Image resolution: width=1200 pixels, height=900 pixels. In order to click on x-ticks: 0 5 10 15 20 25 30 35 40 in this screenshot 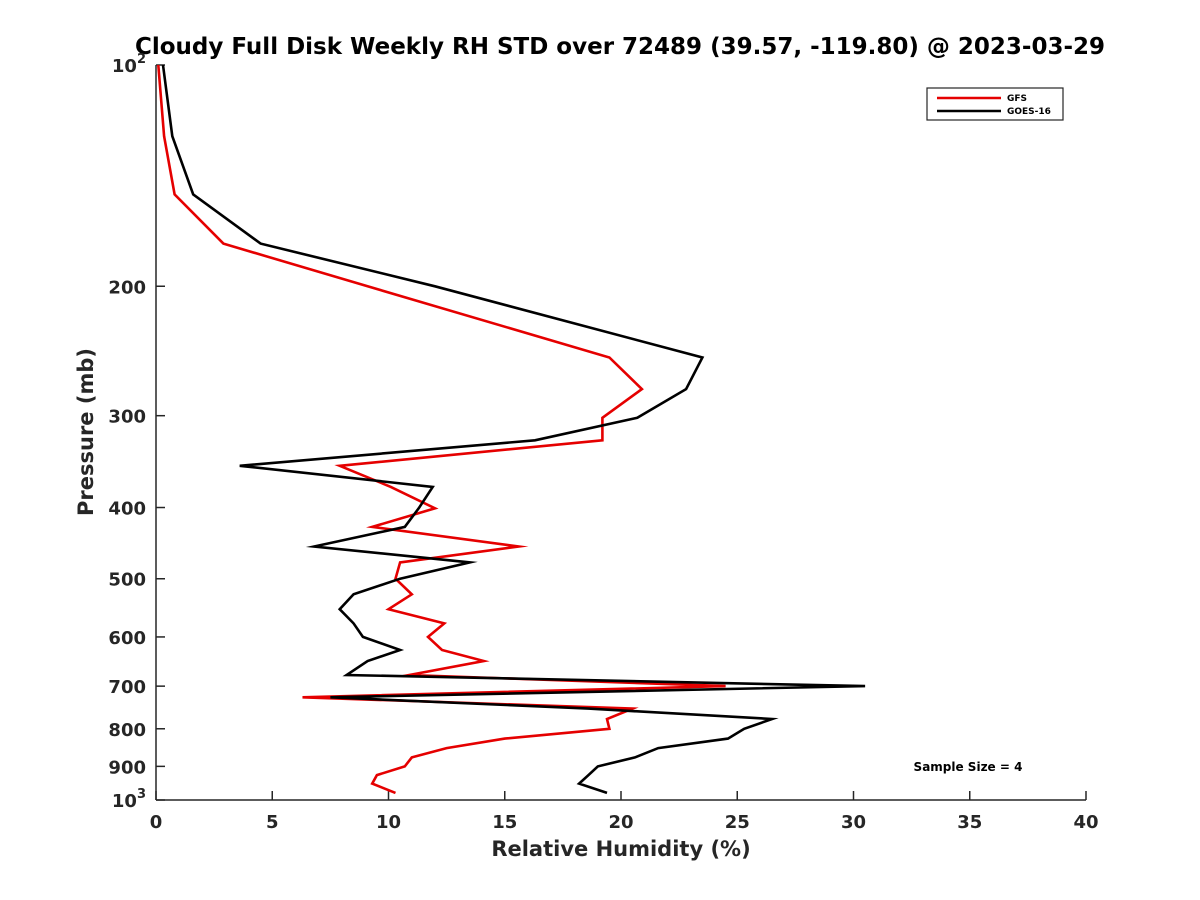, I will do `click(624, 812)`.